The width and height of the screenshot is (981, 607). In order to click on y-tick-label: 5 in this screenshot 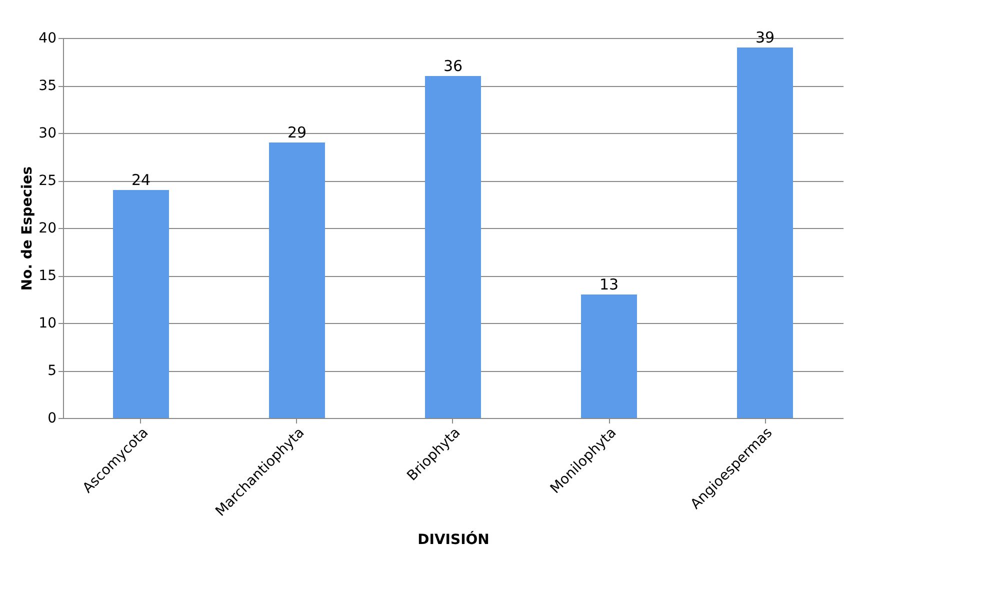, I will do `click(52, 371)`.